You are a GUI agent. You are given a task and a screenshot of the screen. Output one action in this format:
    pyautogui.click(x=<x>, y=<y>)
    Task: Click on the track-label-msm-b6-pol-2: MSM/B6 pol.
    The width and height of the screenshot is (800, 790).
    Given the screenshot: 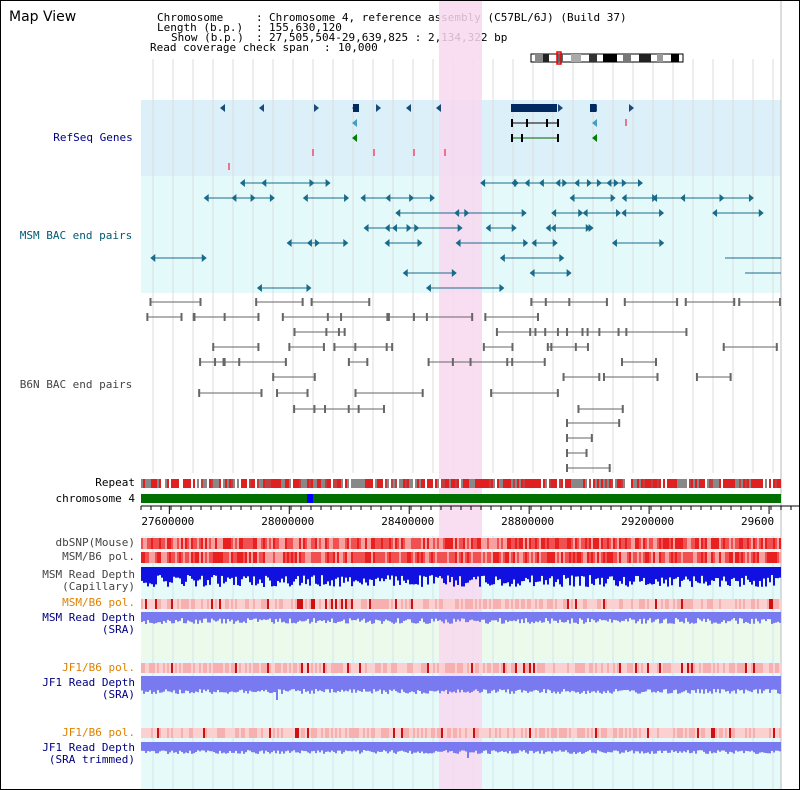 What is the action you would take?
    pyautogui.click(x=98, y=602)
    